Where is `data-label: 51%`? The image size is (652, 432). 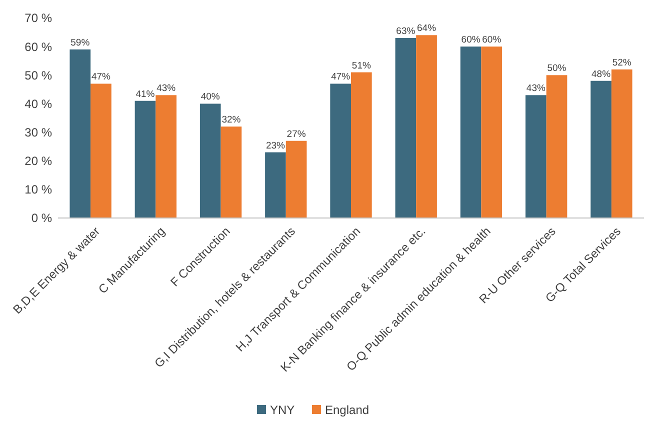
data-label: 51% is located at coordinates (362, 66).